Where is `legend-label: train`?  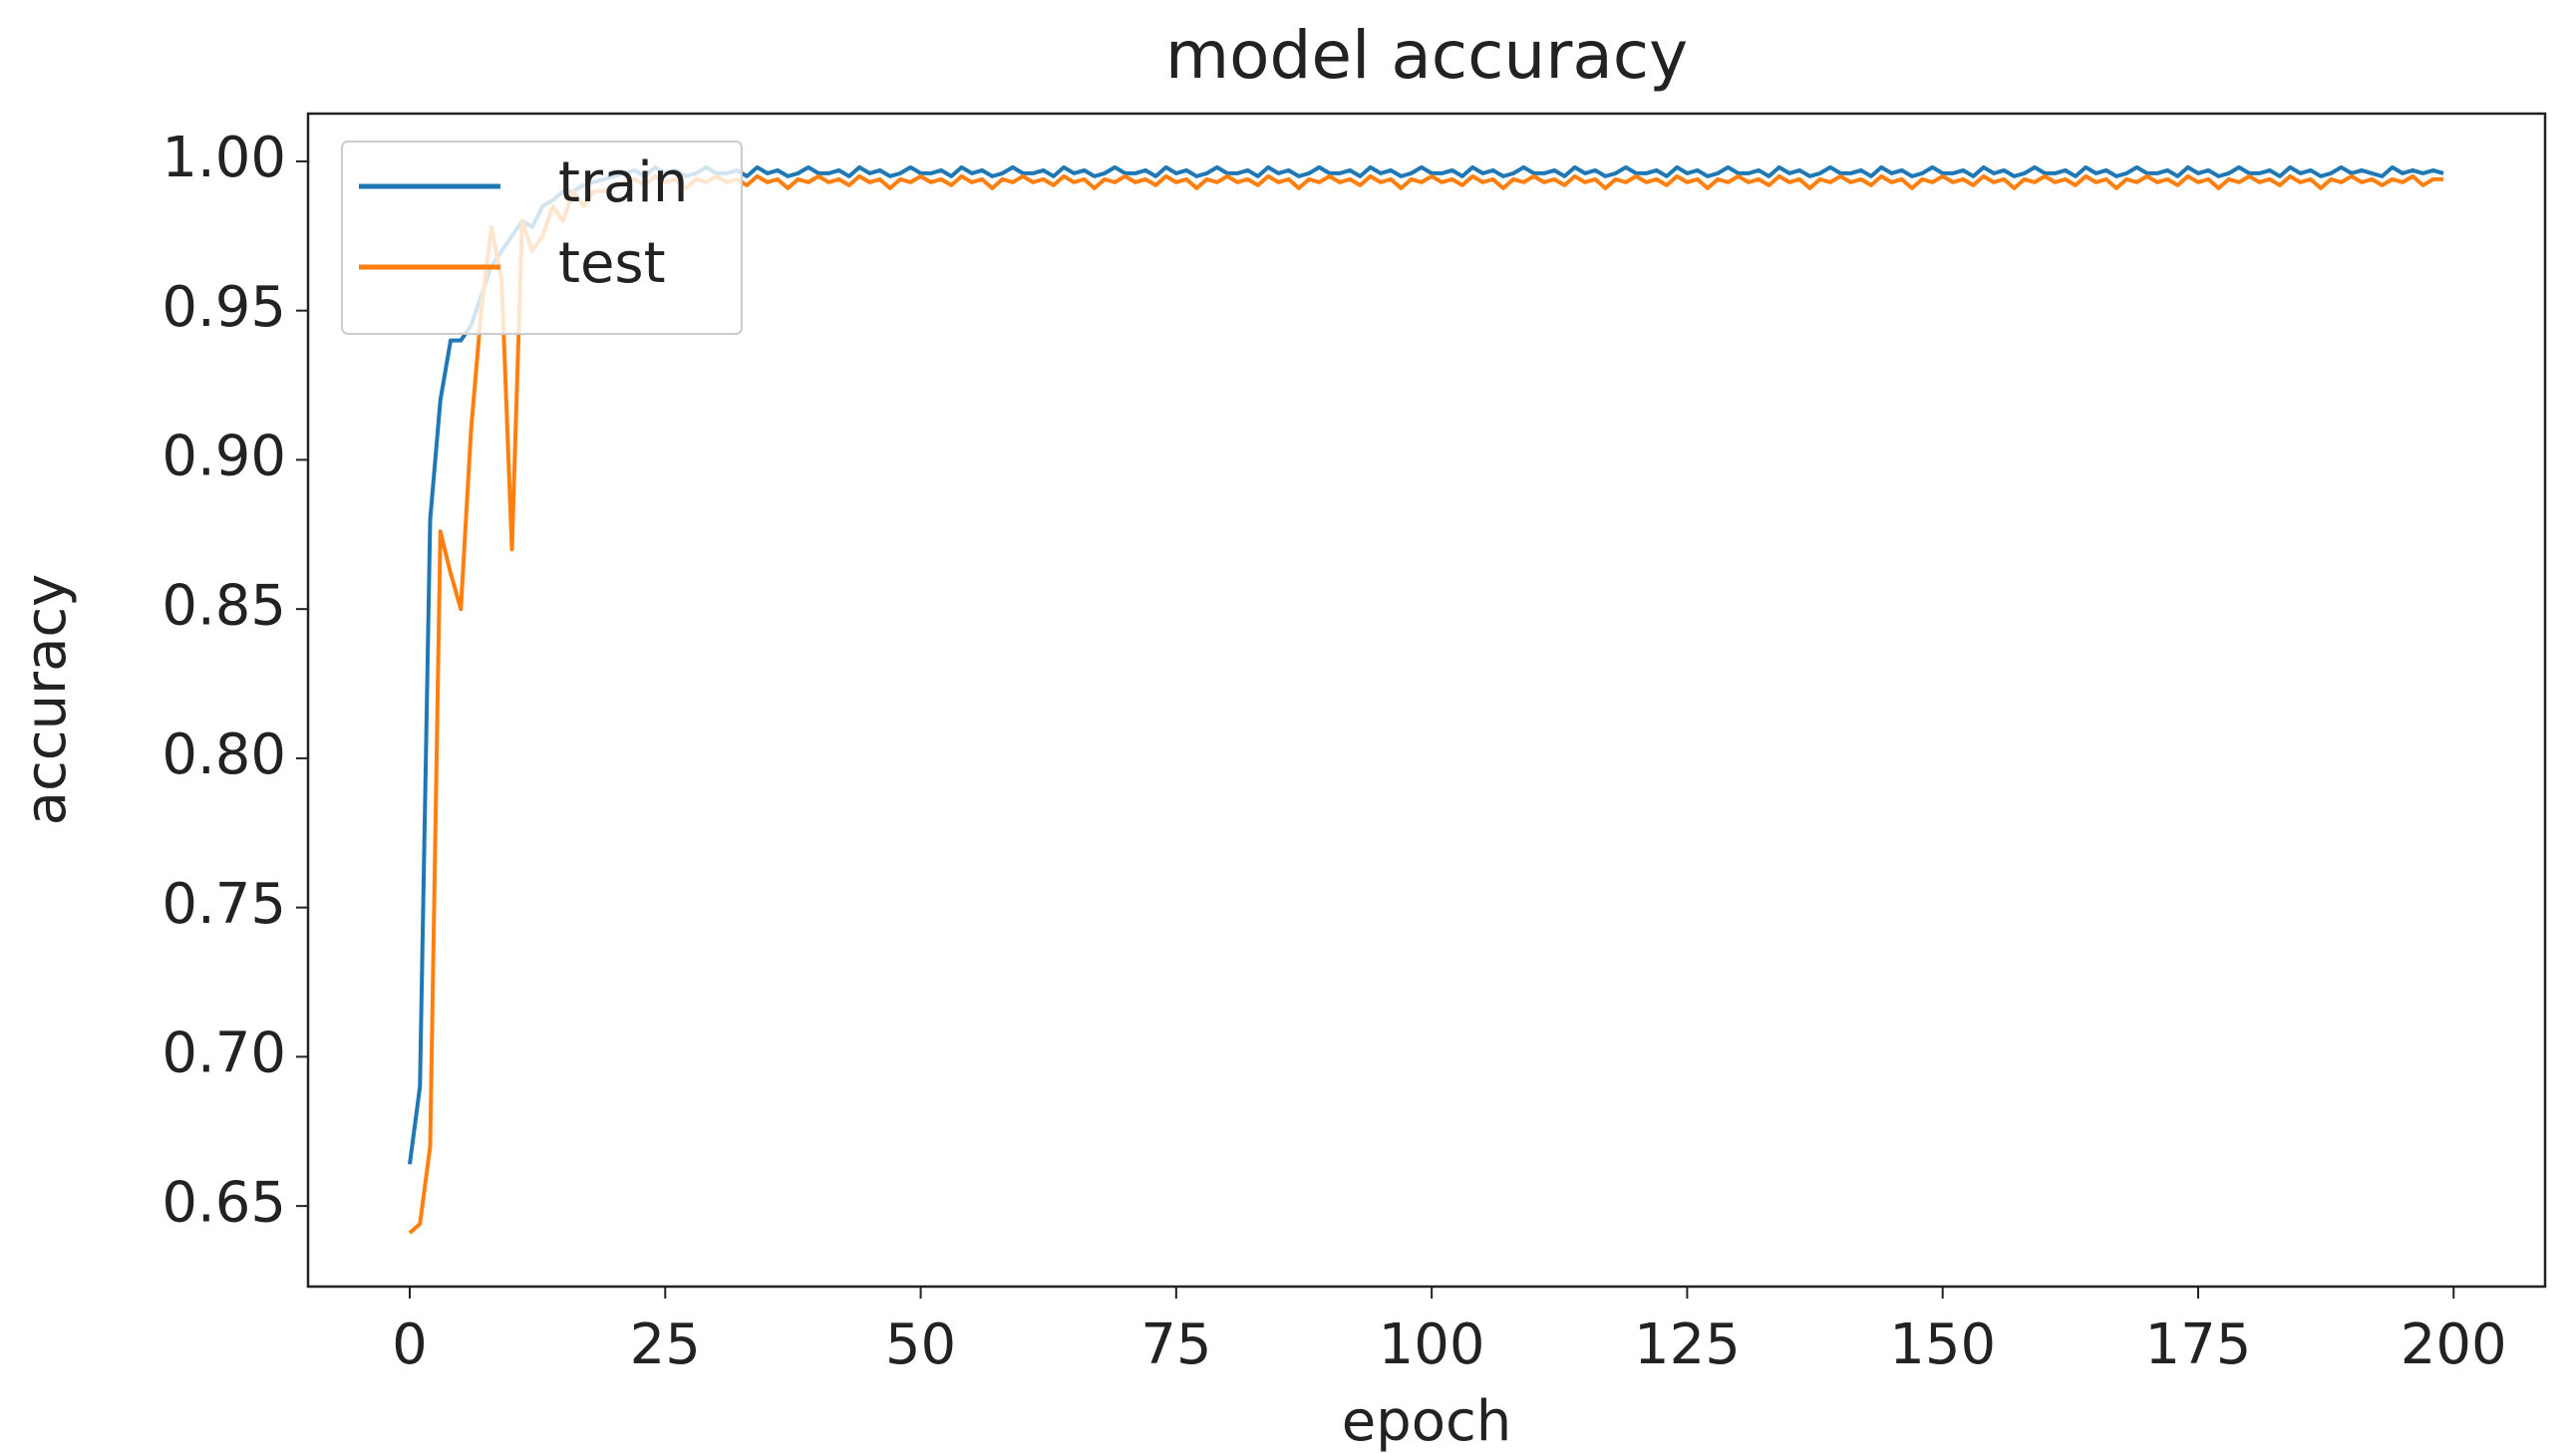
legend-label: train is located at coordinates (623, 183).